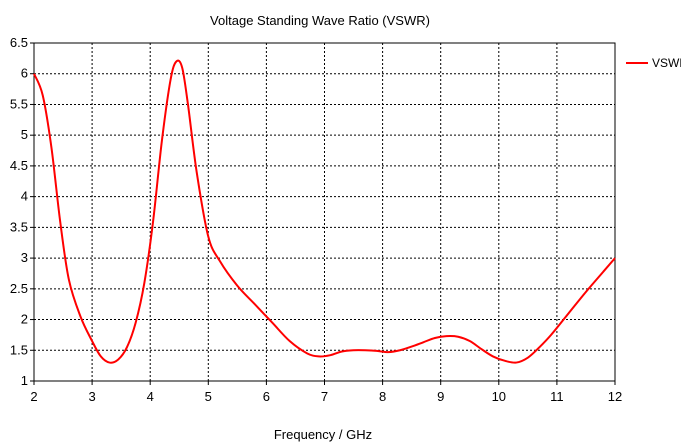 The height and width of the screenshot is (444, 681). What do you see at coordinates (24, 134) in the screenshot?
I see `y-tick-label: 5` at bounding box center [24, 134].